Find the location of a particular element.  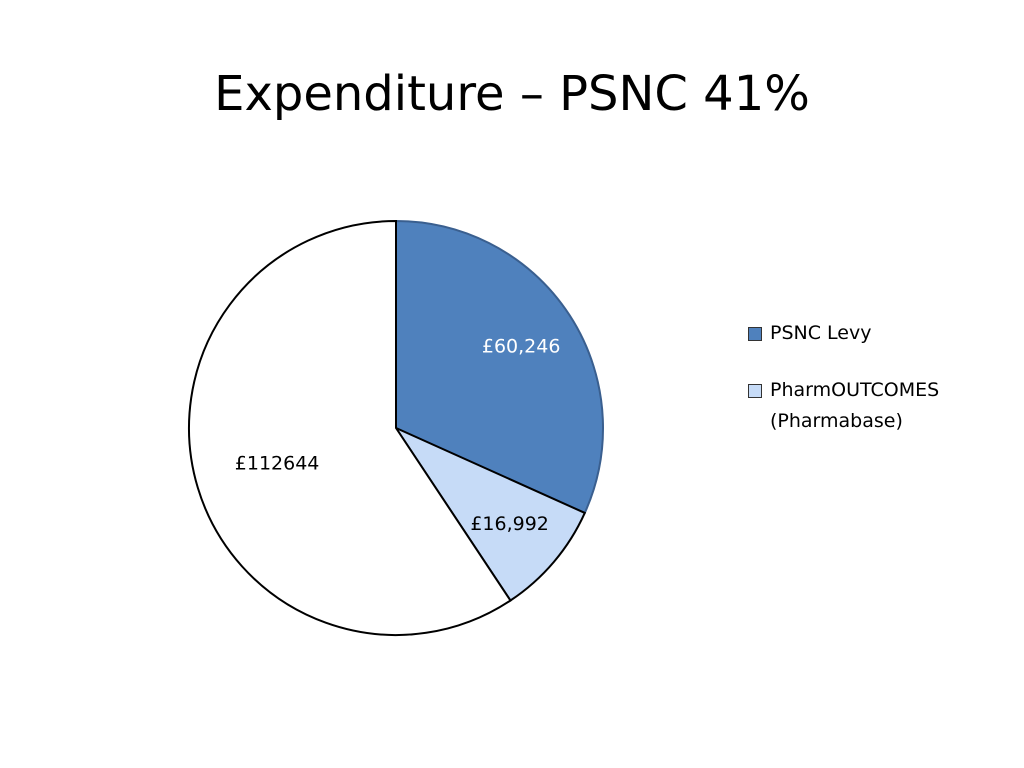

chart-title: Expenditure – PSNC 41% is located at coordinates (512, 94).